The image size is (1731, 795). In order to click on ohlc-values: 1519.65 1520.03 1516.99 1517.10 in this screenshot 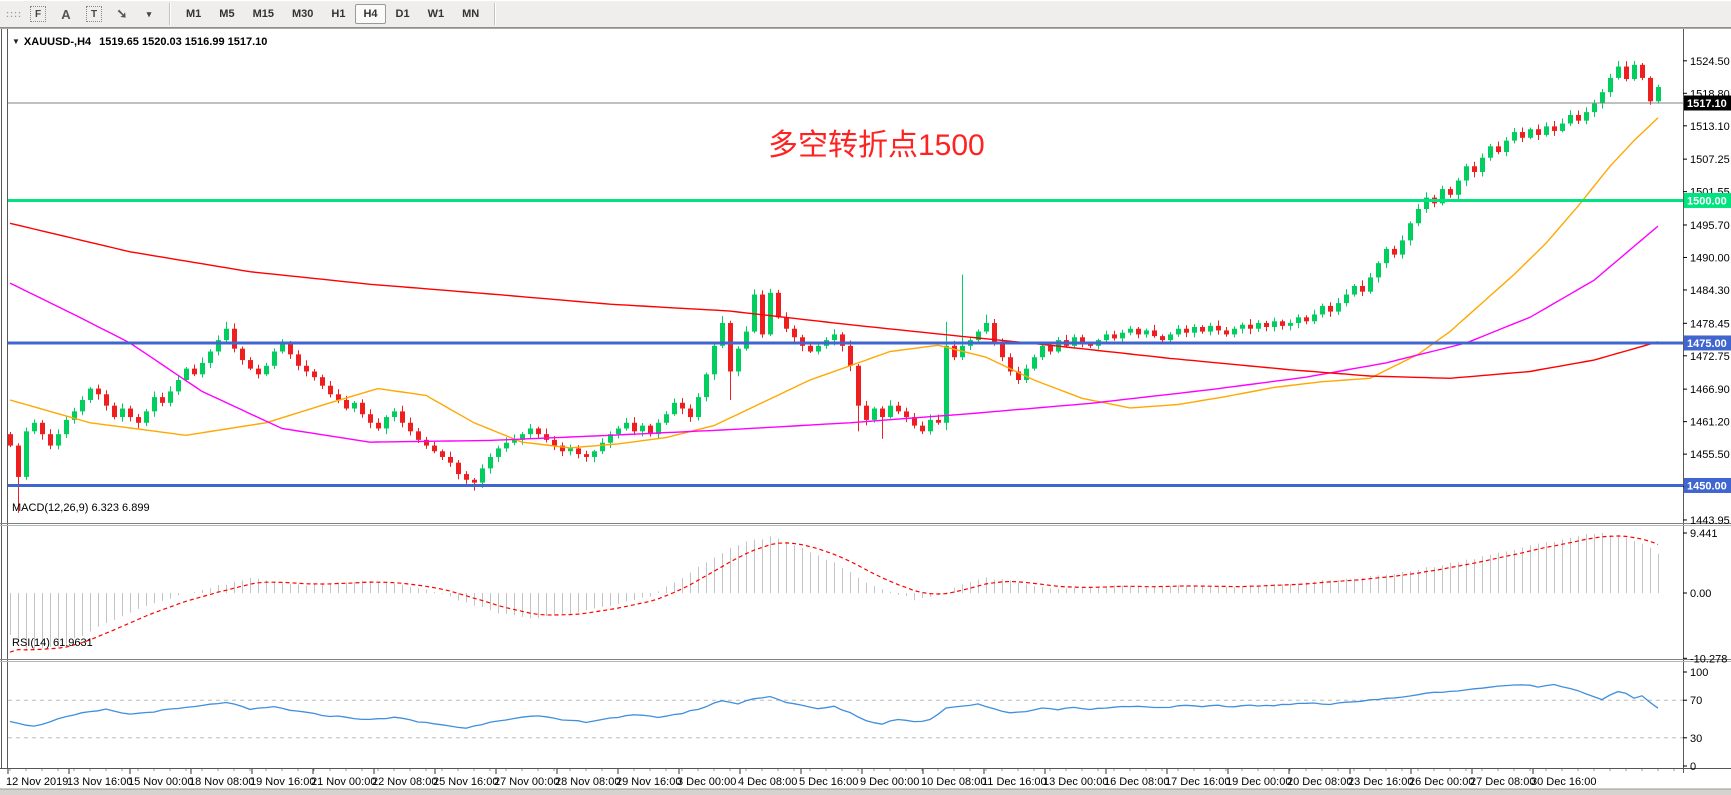, I will do `click(183, 42)`.